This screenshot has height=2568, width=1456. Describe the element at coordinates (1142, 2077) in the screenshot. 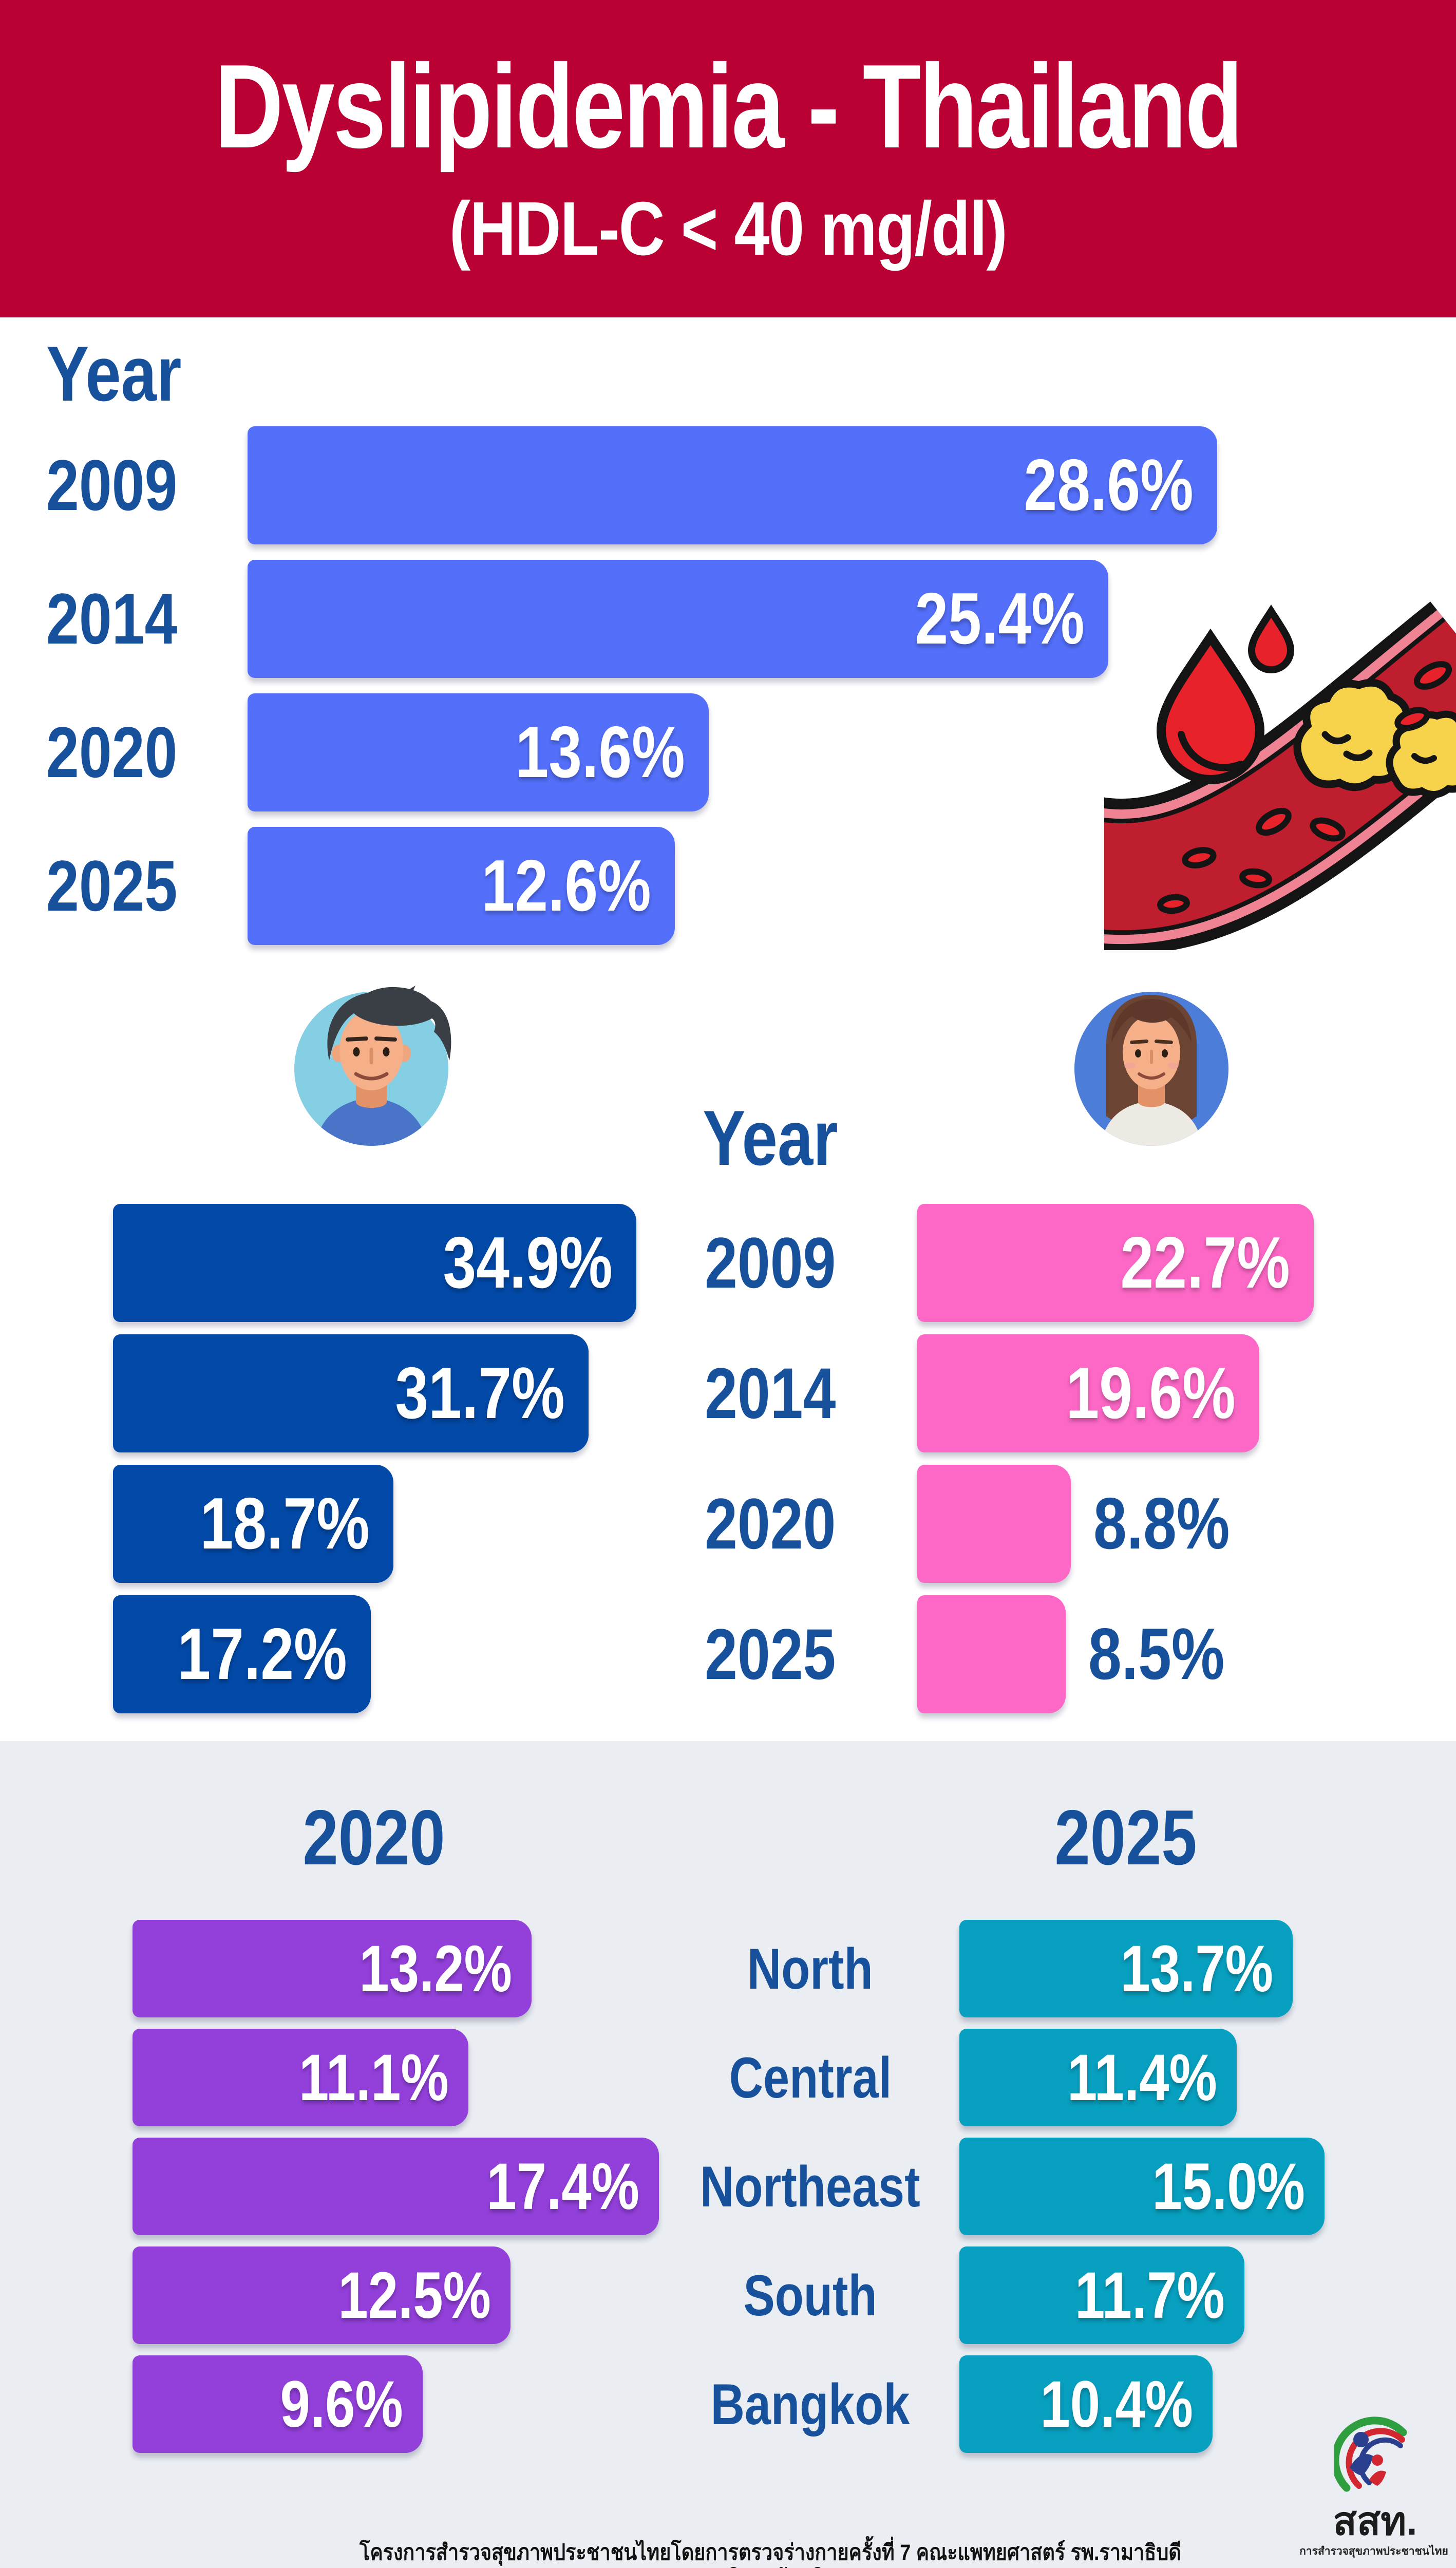

I see `value-label-2025-central: 11.4%` at that location.